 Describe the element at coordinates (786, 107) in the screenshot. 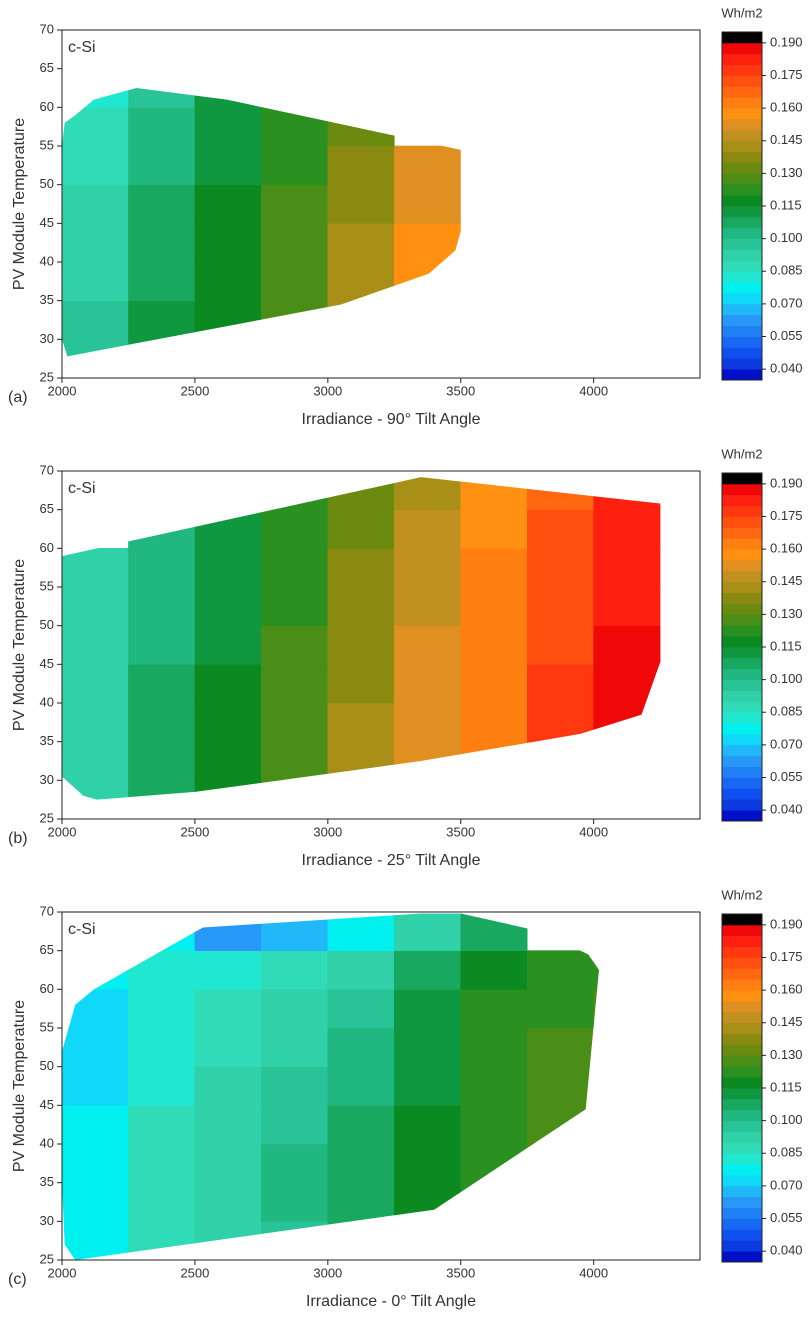

I see `colorbar-tick-label: 0.160` at that location.